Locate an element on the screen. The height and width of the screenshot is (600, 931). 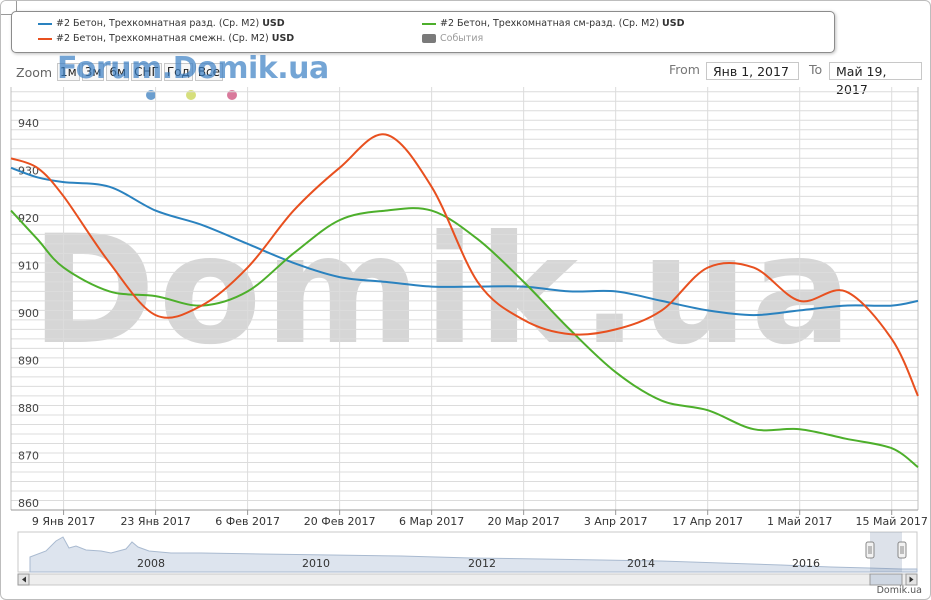
range-from-input: Янв 1, 2017 is located at coordinates (752, 71).